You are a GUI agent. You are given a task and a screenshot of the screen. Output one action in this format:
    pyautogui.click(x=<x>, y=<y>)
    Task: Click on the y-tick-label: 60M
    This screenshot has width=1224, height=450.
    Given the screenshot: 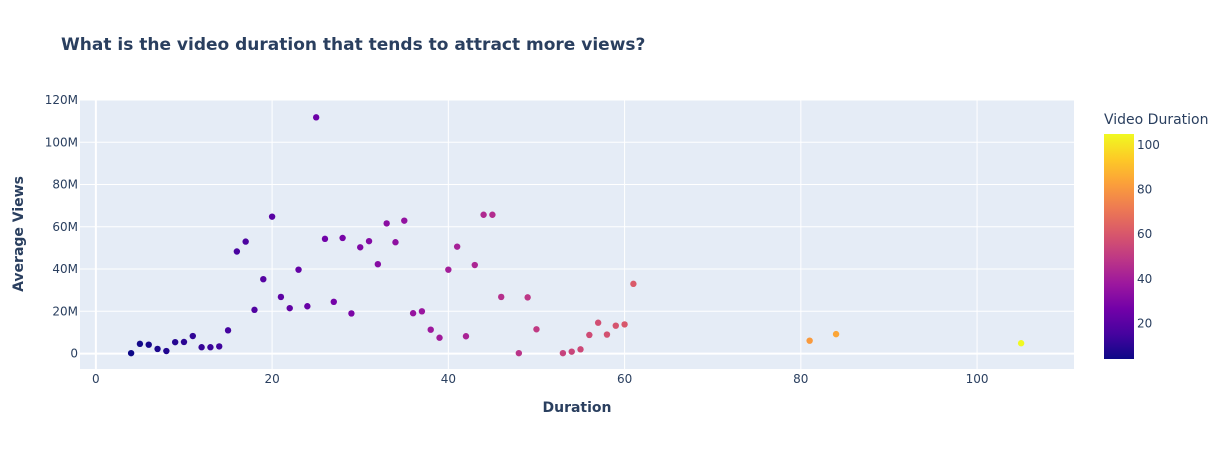 What is the action you would take?
    pyautogui.click(x=65, y=227)
    